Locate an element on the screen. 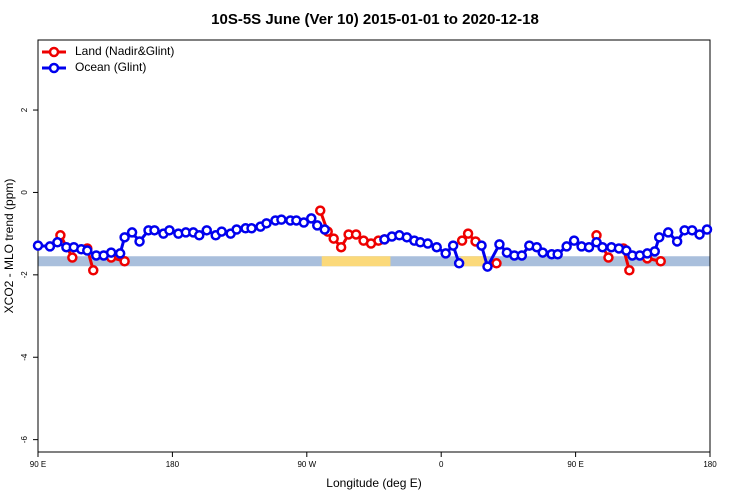  y-tick-label: -6 is located at coordinates (24, 440).